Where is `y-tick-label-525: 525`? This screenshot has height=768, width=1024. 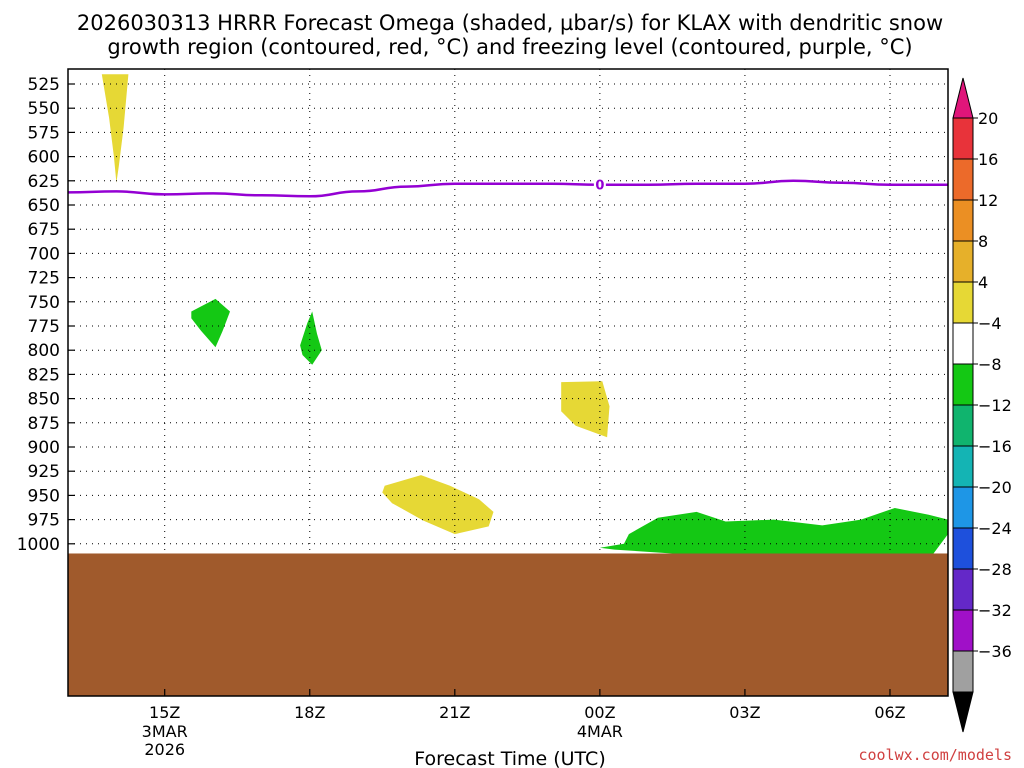
y-tick-label-525: 525 is located at coordinates (44, 85).